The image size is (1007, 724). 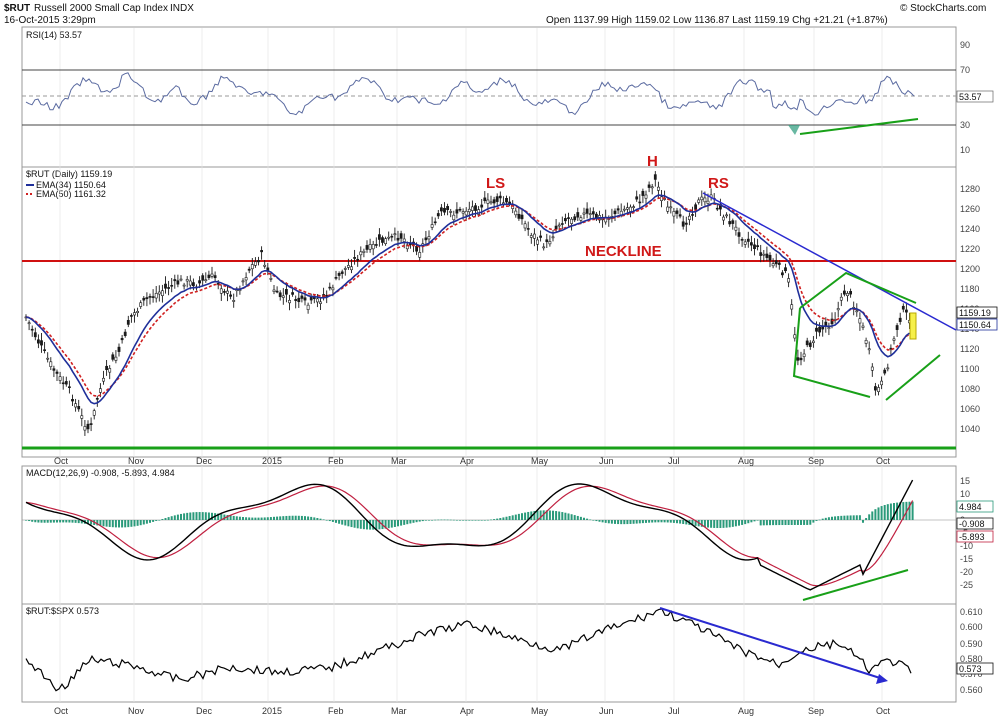 What do you see at coordinates (855, 585) in the screenshot?
I see `macd-divergence-line` at bounding box center [855, 585].